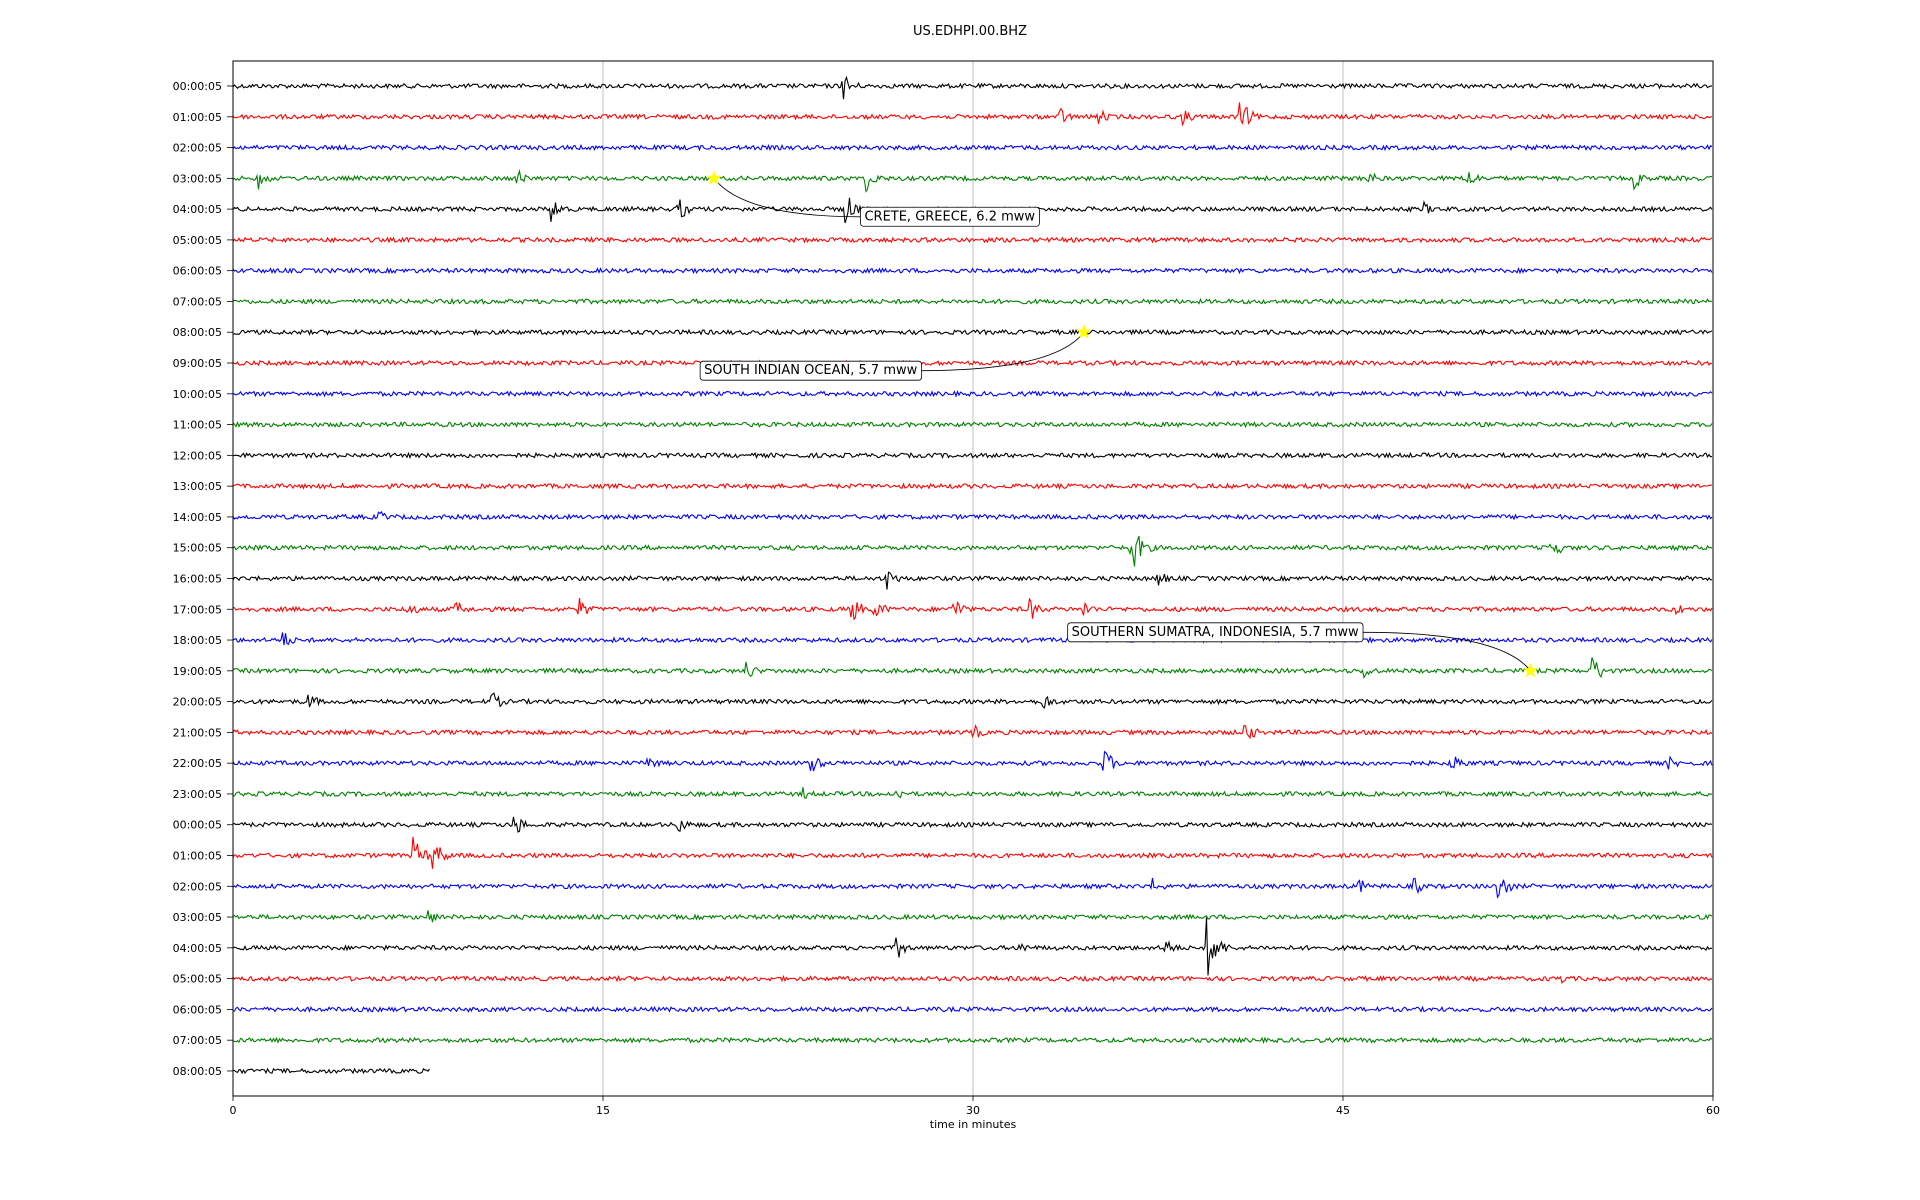  What do you see at coordinates (873, 198) in the screenshot?
I see `event-annotation: CRETE, GREECE, 6.2 mww` at bounding box center [873, 198].